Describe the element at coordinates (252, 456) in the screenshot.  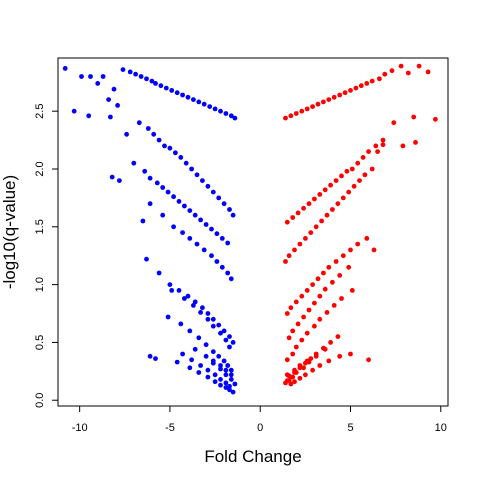
I see `x-axis-title: Fold Change` at that location.